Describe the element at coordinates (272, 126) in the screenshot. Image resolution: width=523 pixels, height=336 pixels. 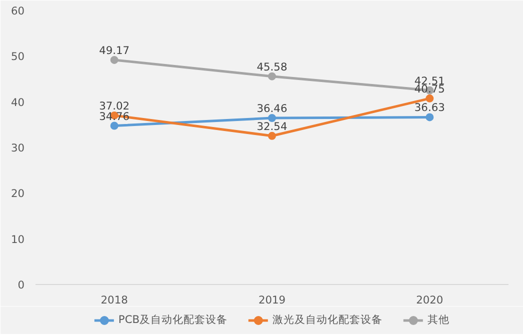
I see `data-label: 32.54` at that location.